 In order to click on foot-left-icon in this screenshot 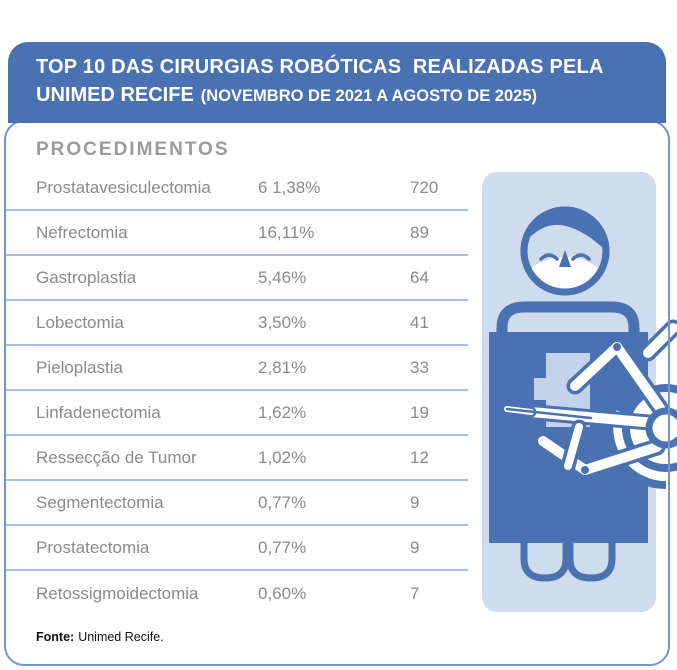, I will do `click(545, 560)`.